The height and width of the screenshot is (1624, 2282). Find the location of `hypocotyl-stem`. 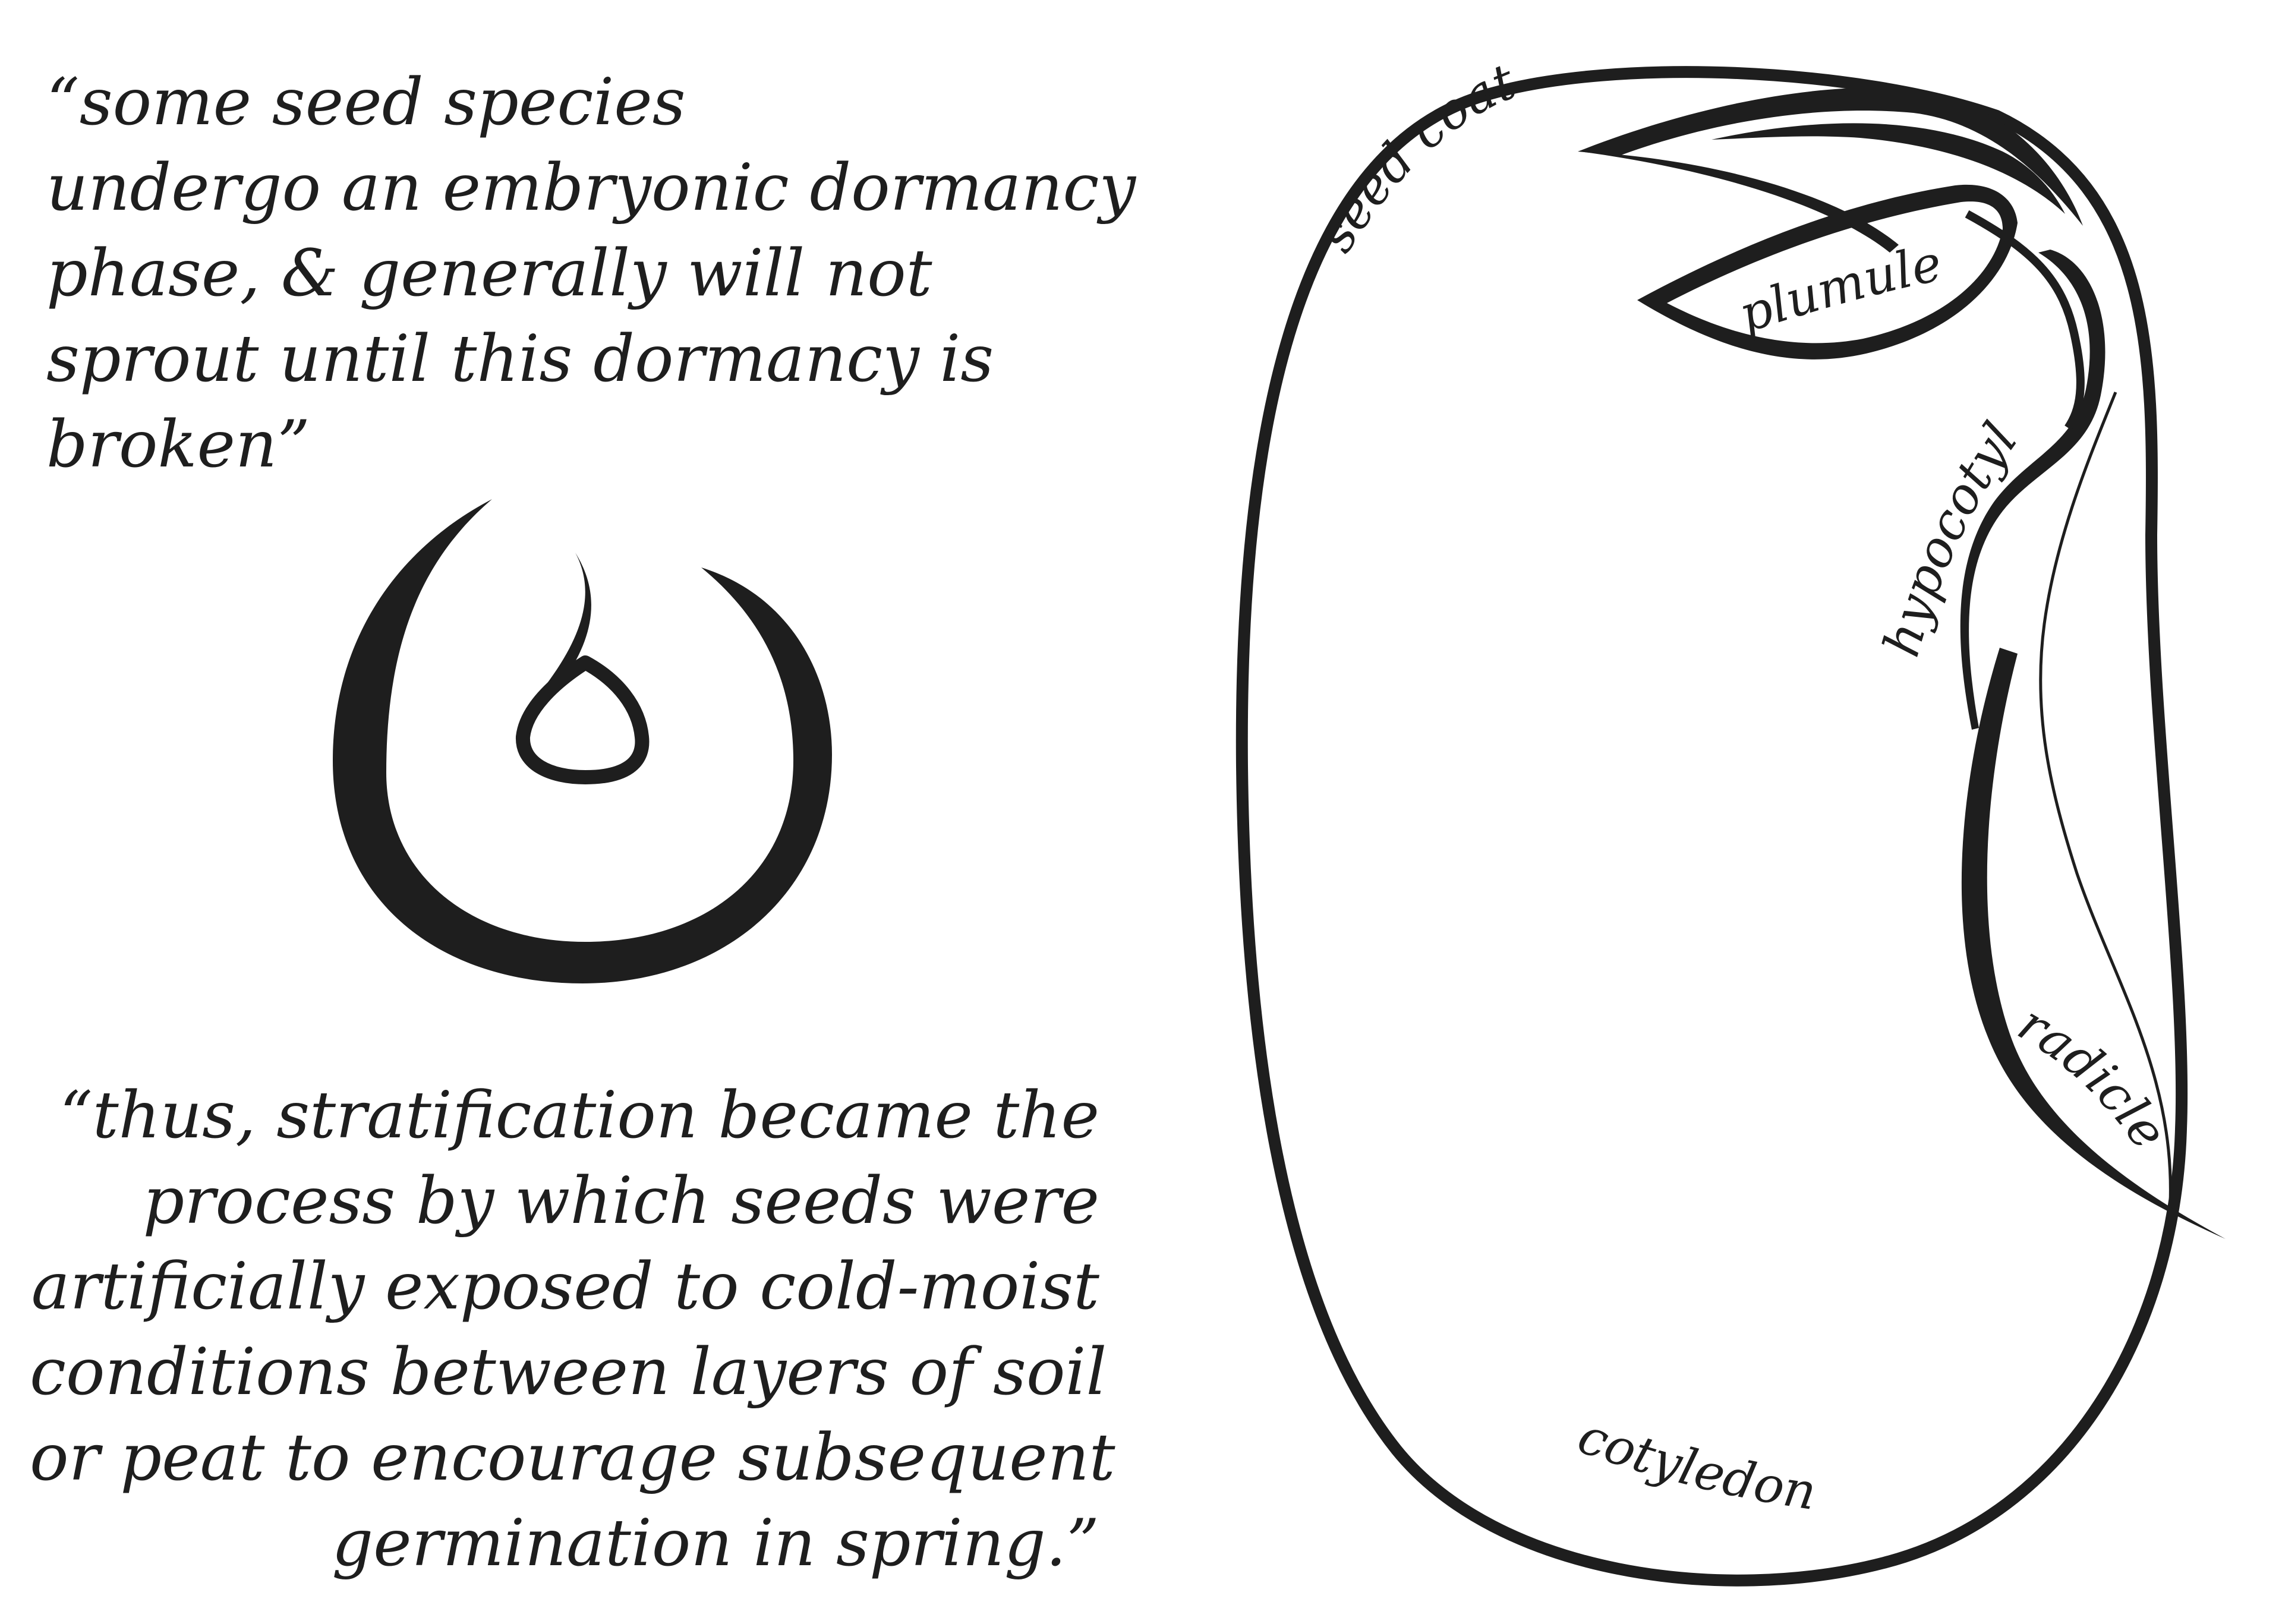

hypocotyl-stem is located at coordinates (2033, 490).